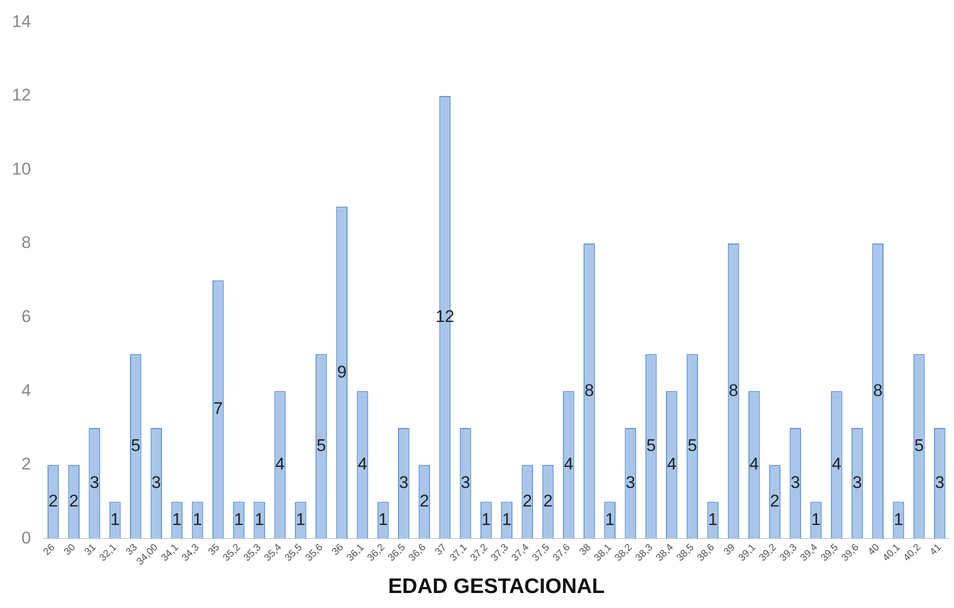 Image resolution: width=954 pixels, height=608 pixels. What do you see at coordinates (809, 553) in the screenshot?
I see `x-tick-label: 39,4` at bounding box center [809, 553].